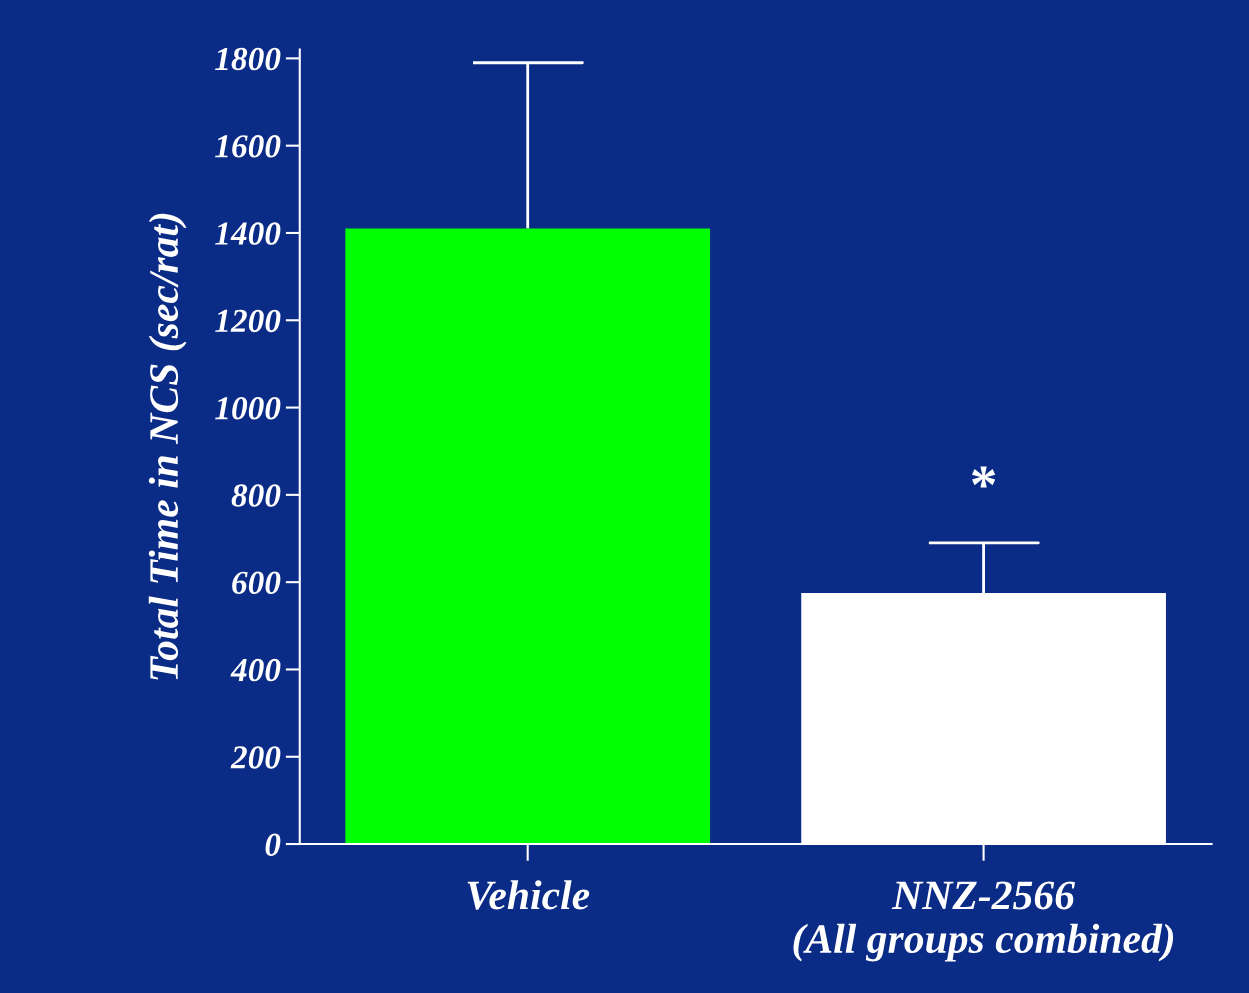 The height and width of the screenshot is (993, 1249). Describe the element at coordinates (256, 495) in the screenshot. I see `y-tick-label: 800` at that location.